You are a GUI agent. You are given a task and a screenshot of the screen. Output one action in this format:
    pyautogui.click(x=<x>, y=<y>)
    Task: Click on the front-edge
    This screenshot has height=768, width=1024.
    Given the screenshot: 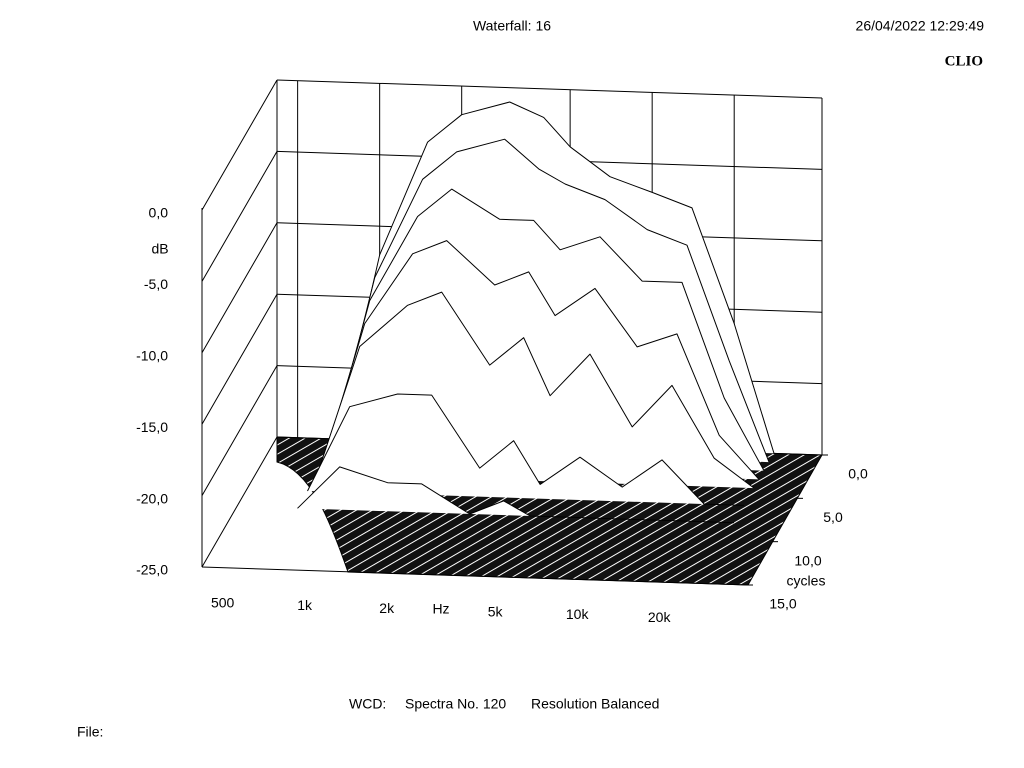 What is the action you would take?
    pyautogui.click(x=475, y=576)
    